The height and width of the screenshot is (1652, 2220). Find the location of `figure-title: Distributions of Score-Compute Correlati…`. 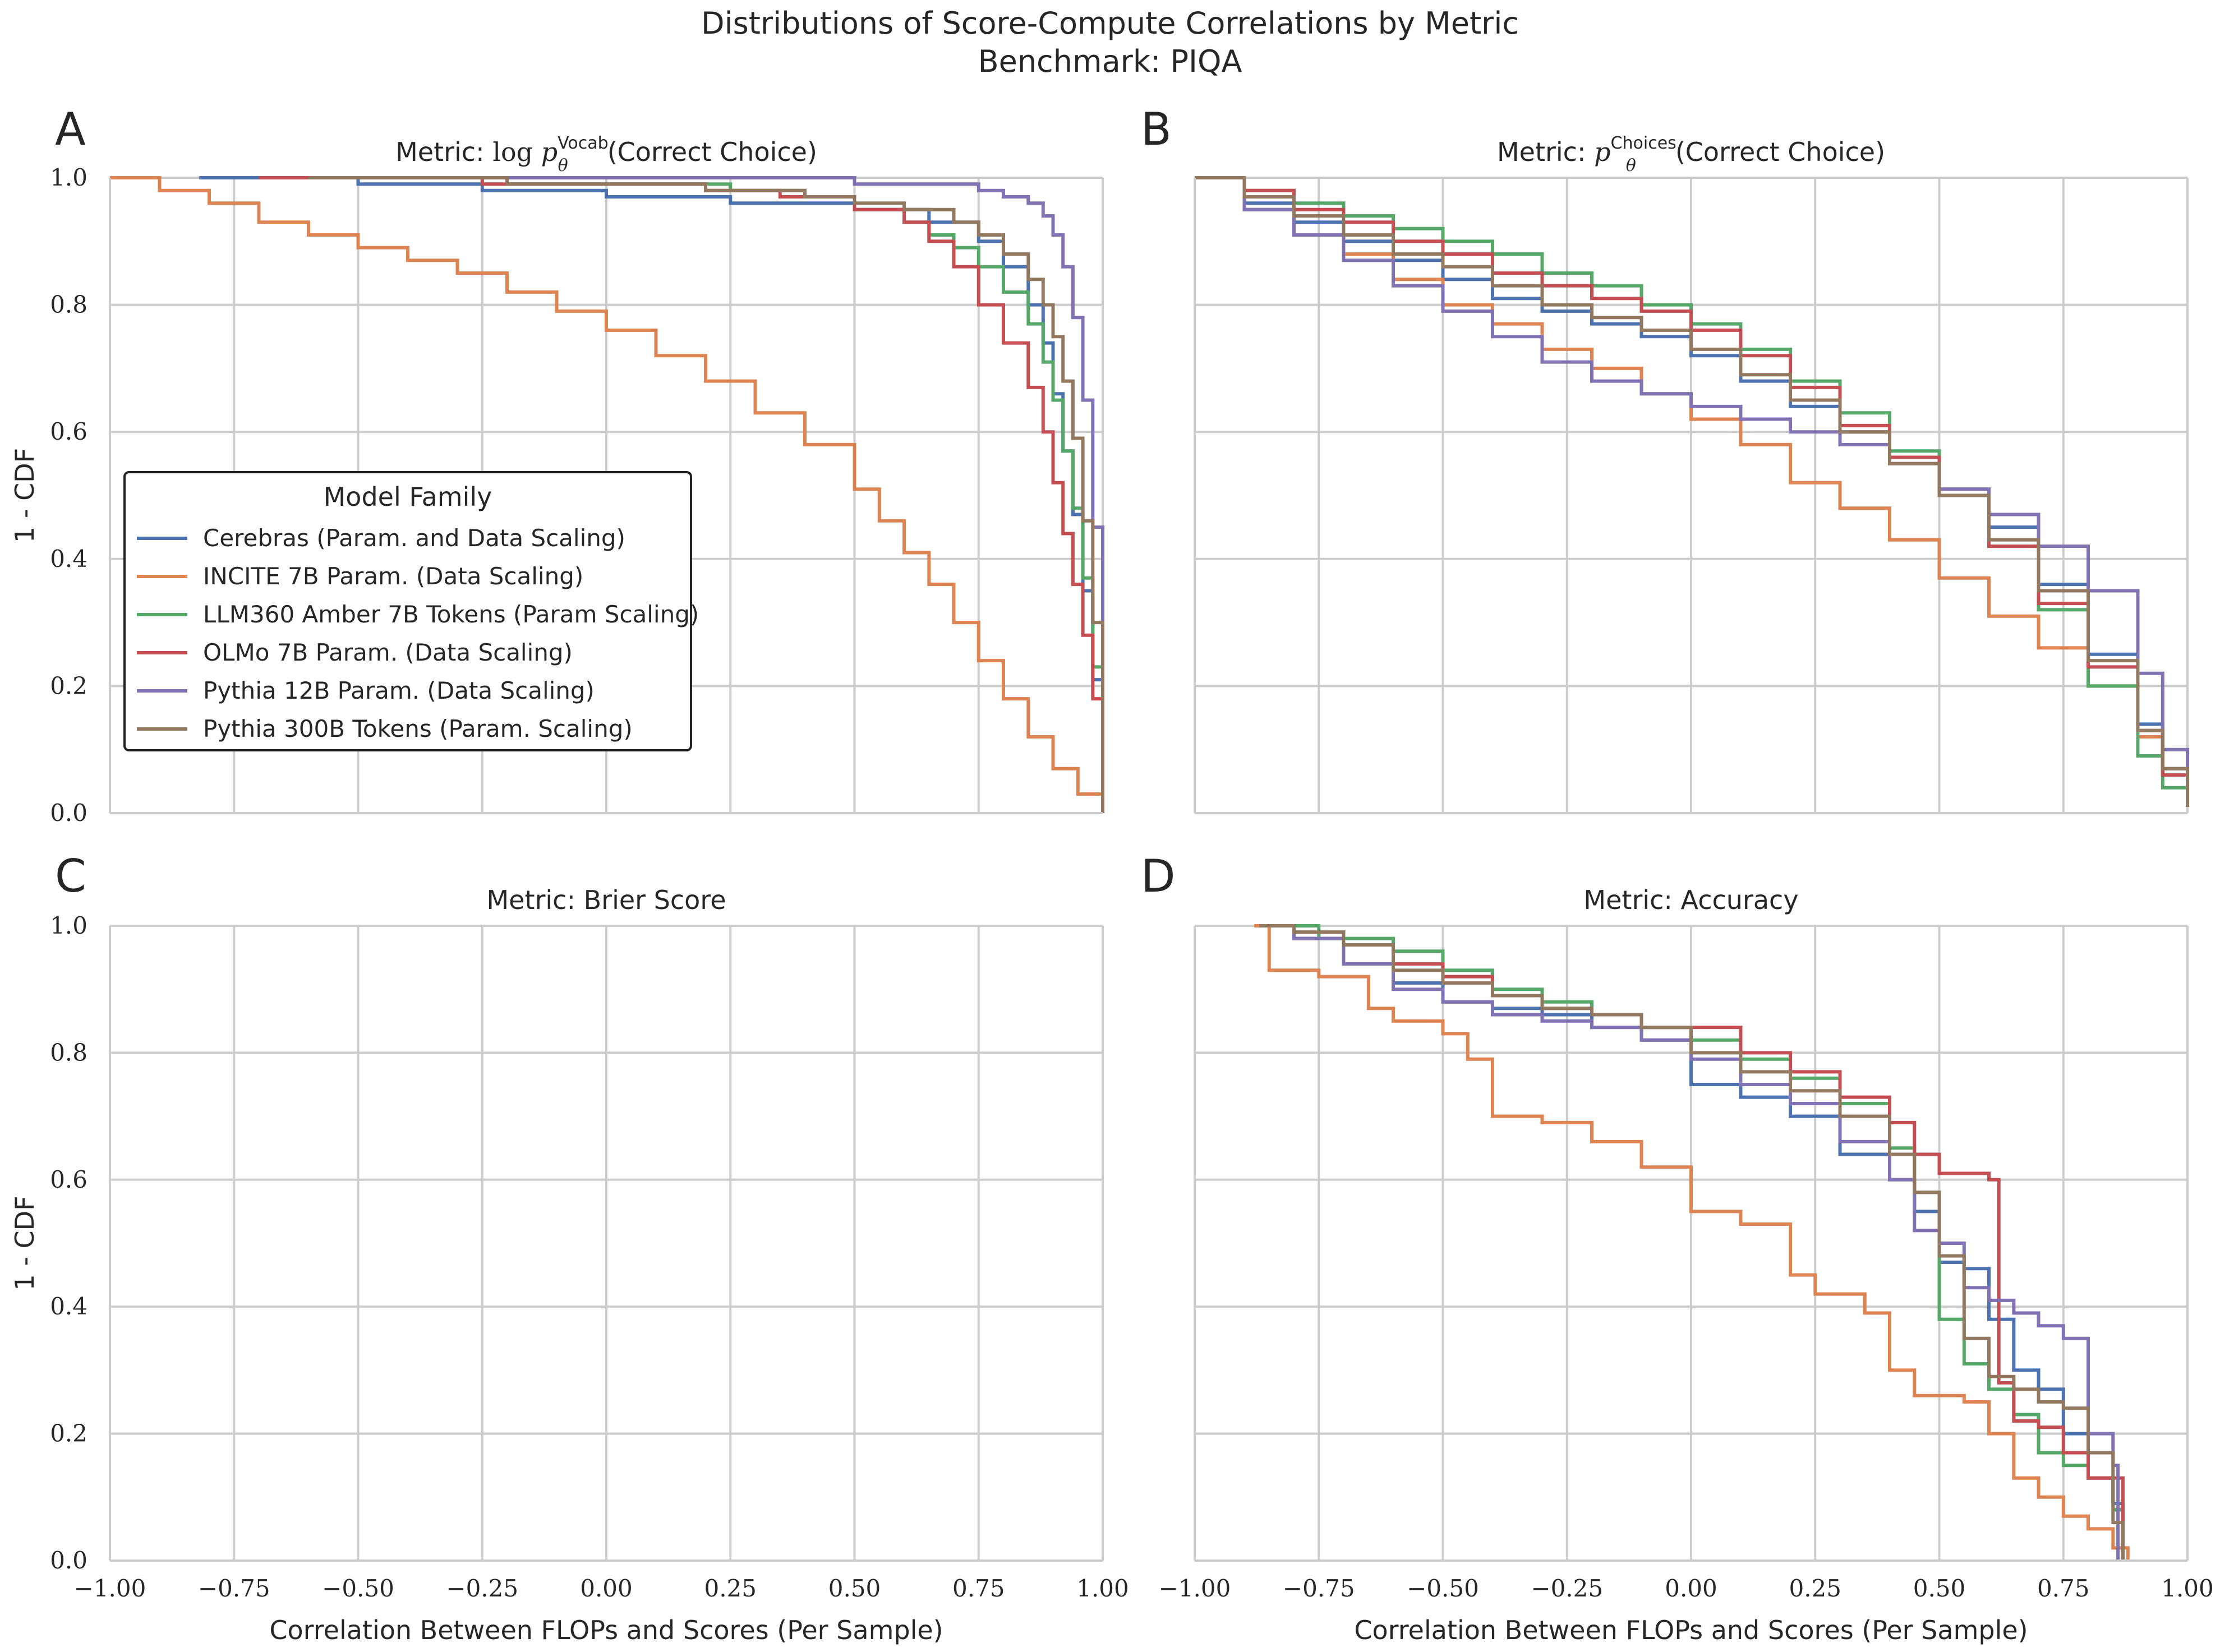

figure-title: Distributions of Score-Compute Correlati… is located at coordinates (1110, 23).